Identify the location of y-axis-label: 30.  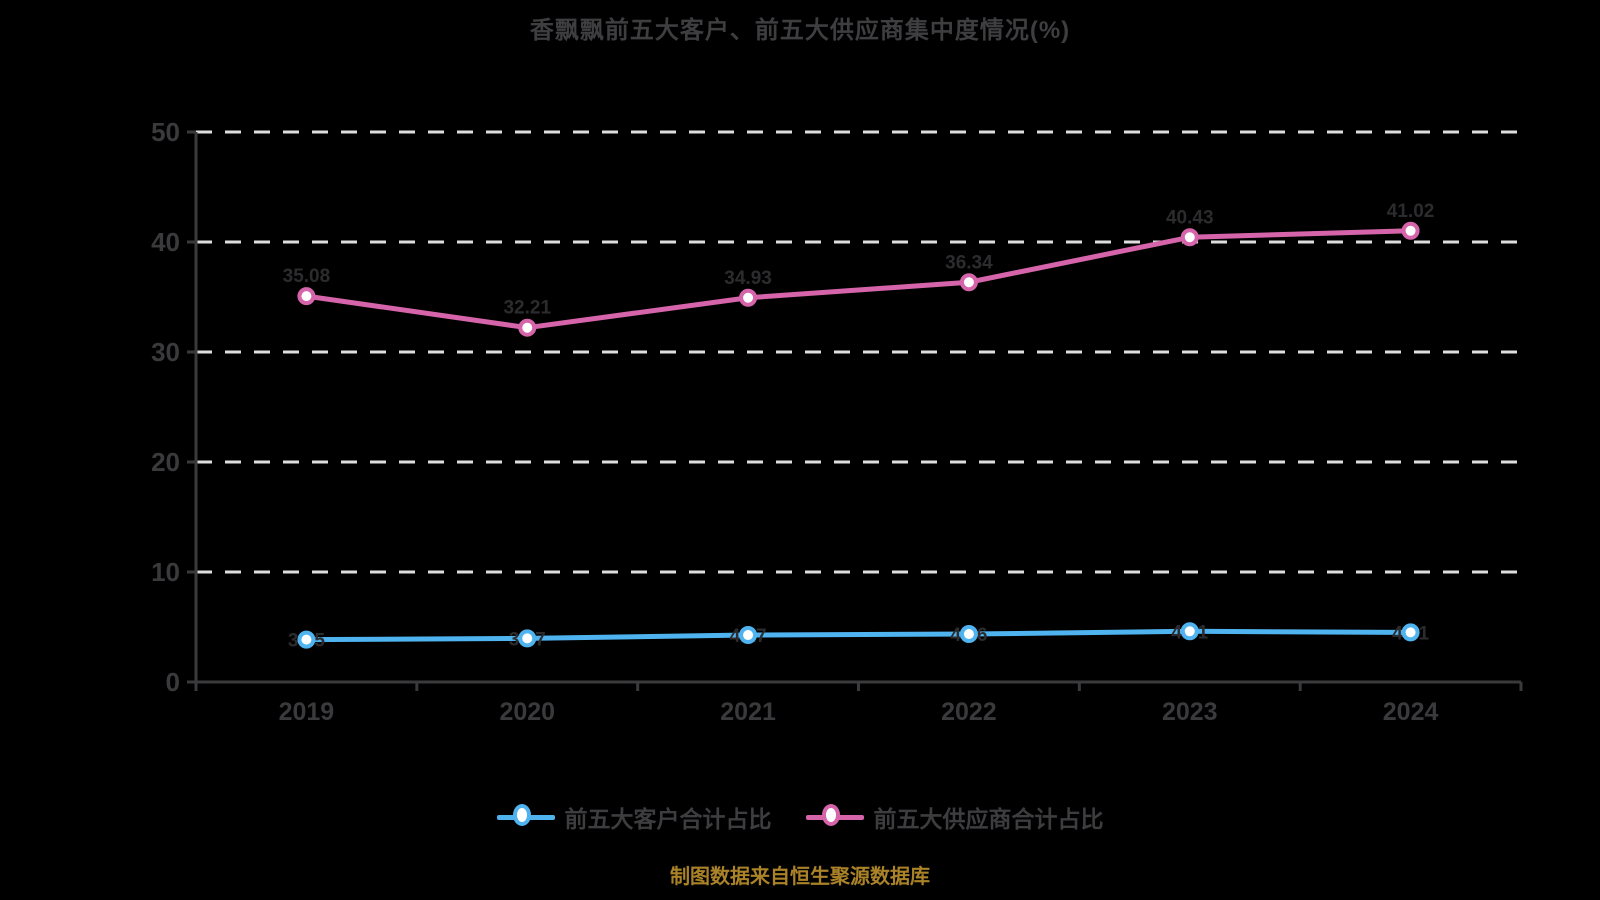
(165, 352).